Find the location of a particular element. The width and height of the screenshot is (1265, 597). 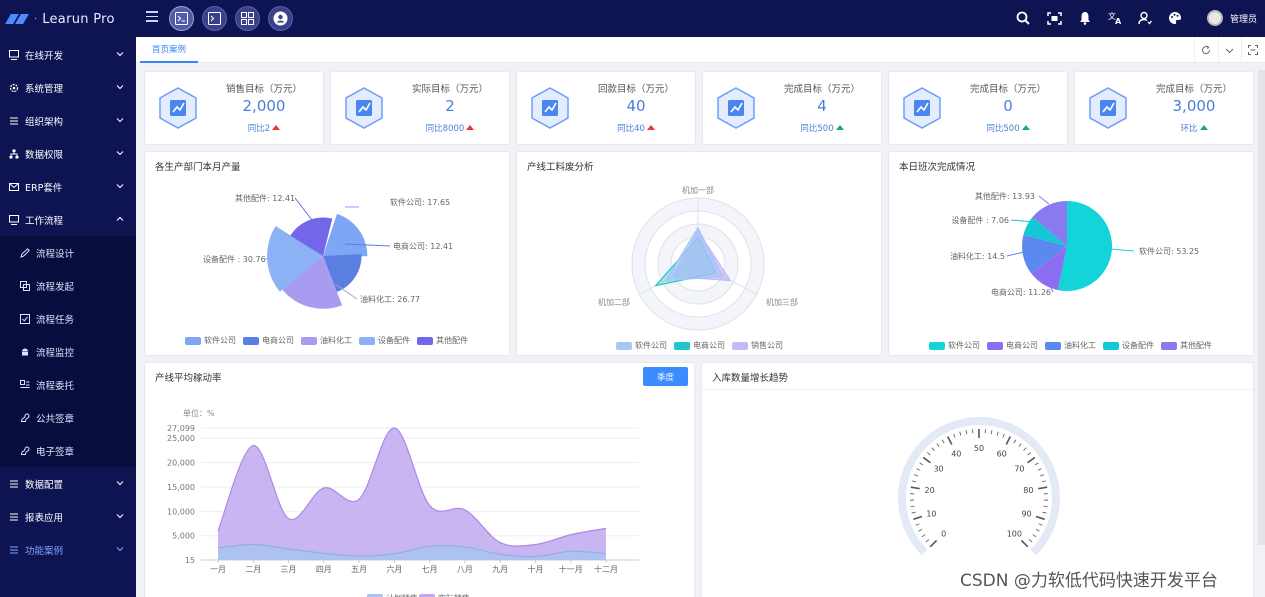

label-line is located at coordinates (346, 291).